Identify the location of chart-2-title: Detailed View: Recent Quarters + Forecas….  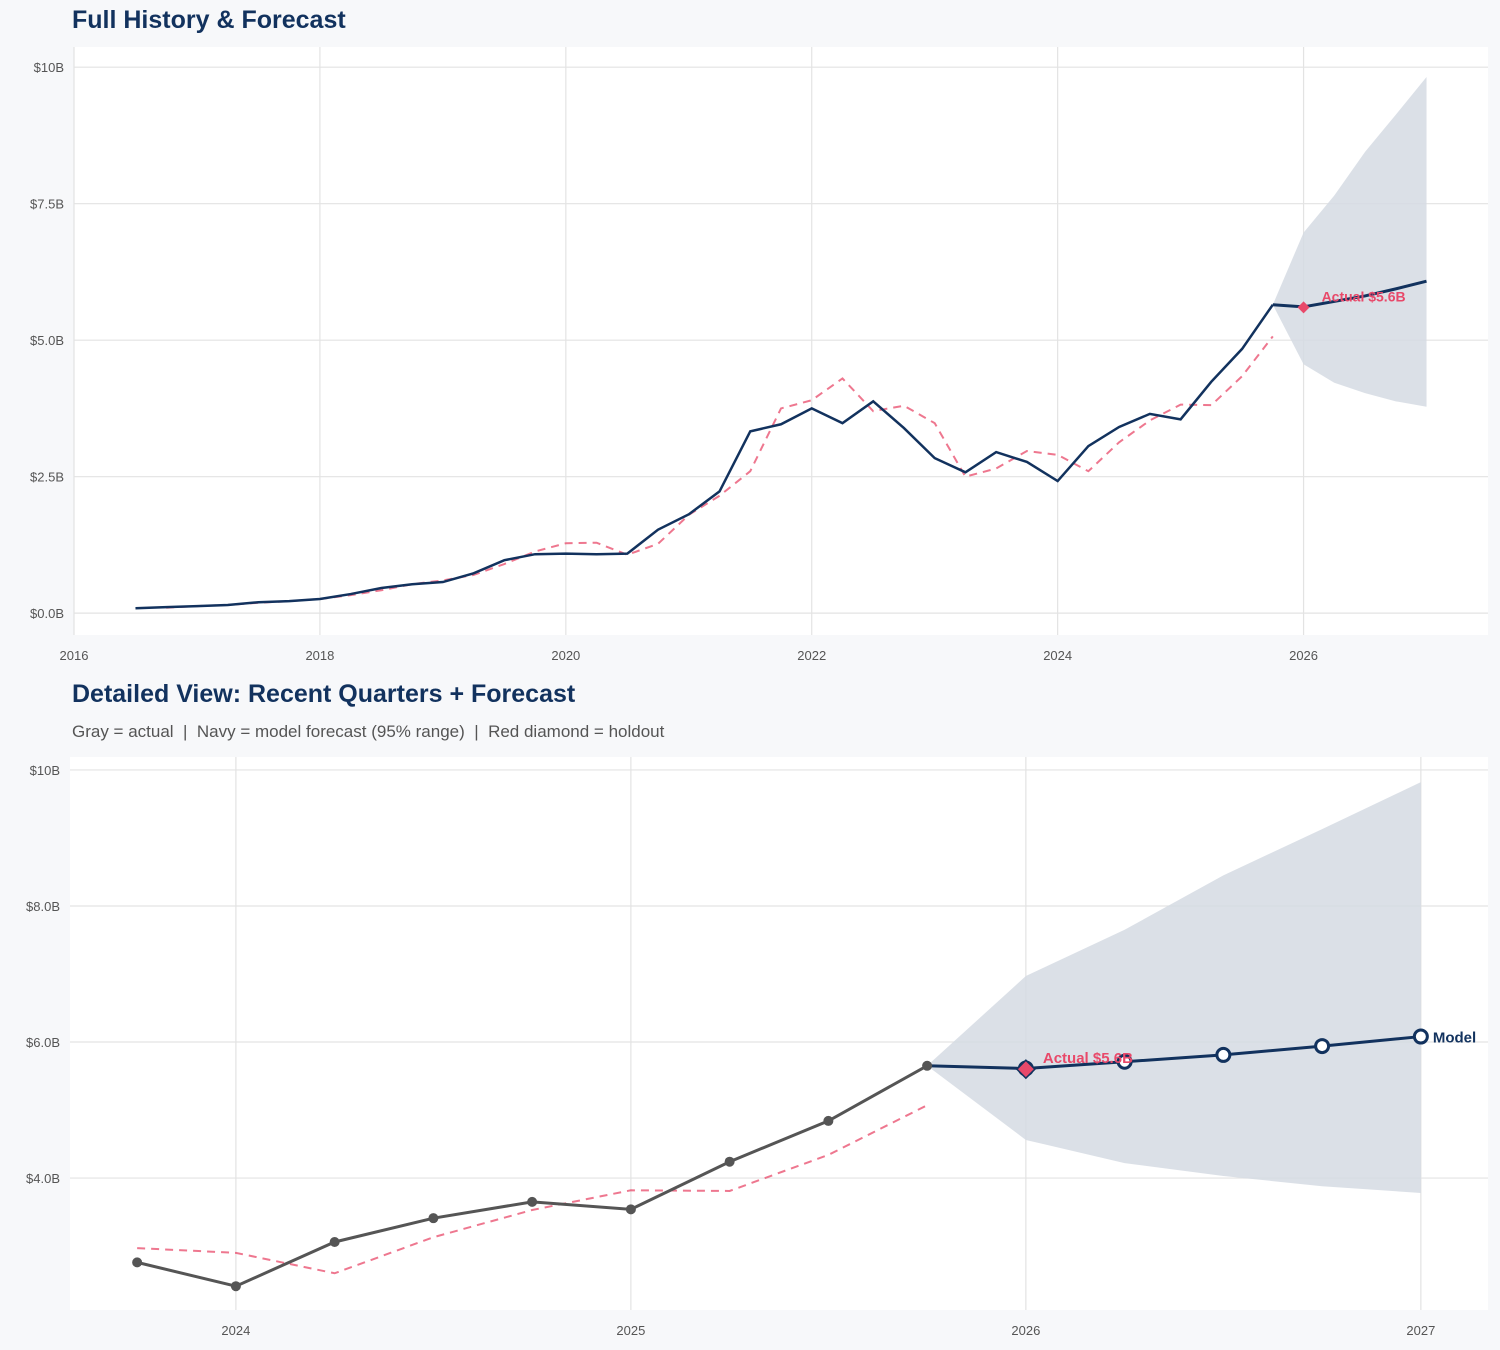
(324, 694).